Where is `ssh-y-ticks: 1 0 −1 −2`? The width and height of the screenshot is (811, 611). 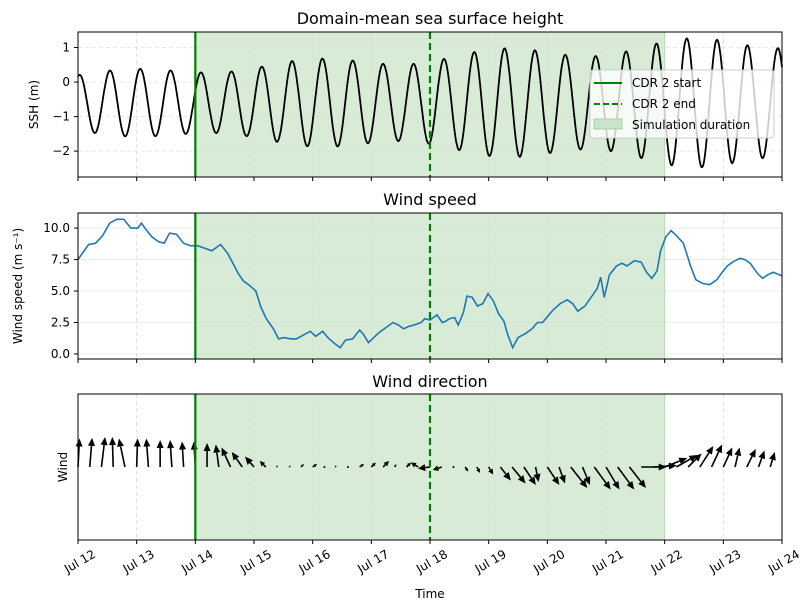 ssh-y-ticks: 1 0 −1 −2 is located at coordinates (65, 99).